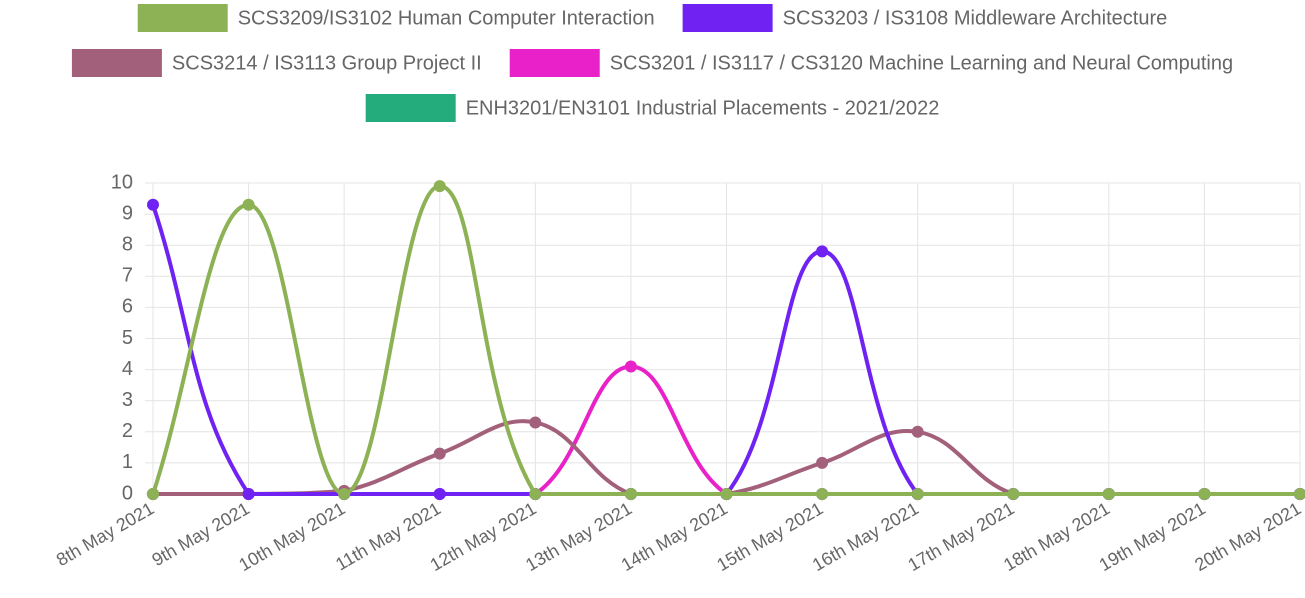 The width and height of the screenshot is (1305, 598). Describe the element at coordinates (1056, 536) in the screenshot. I see `x-tick-label: 18th May 2021` at that location.